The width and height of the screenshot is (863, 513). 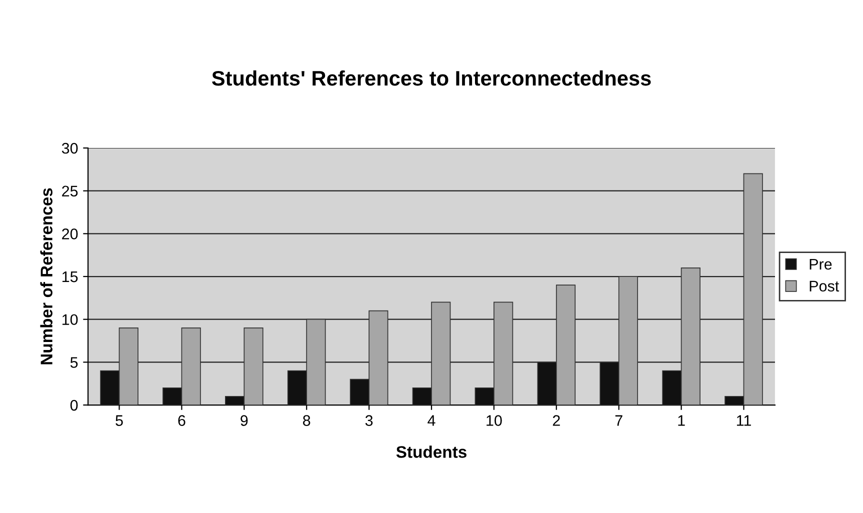 I want to click on y-tick-label: 0, so click(x=74, y=405).